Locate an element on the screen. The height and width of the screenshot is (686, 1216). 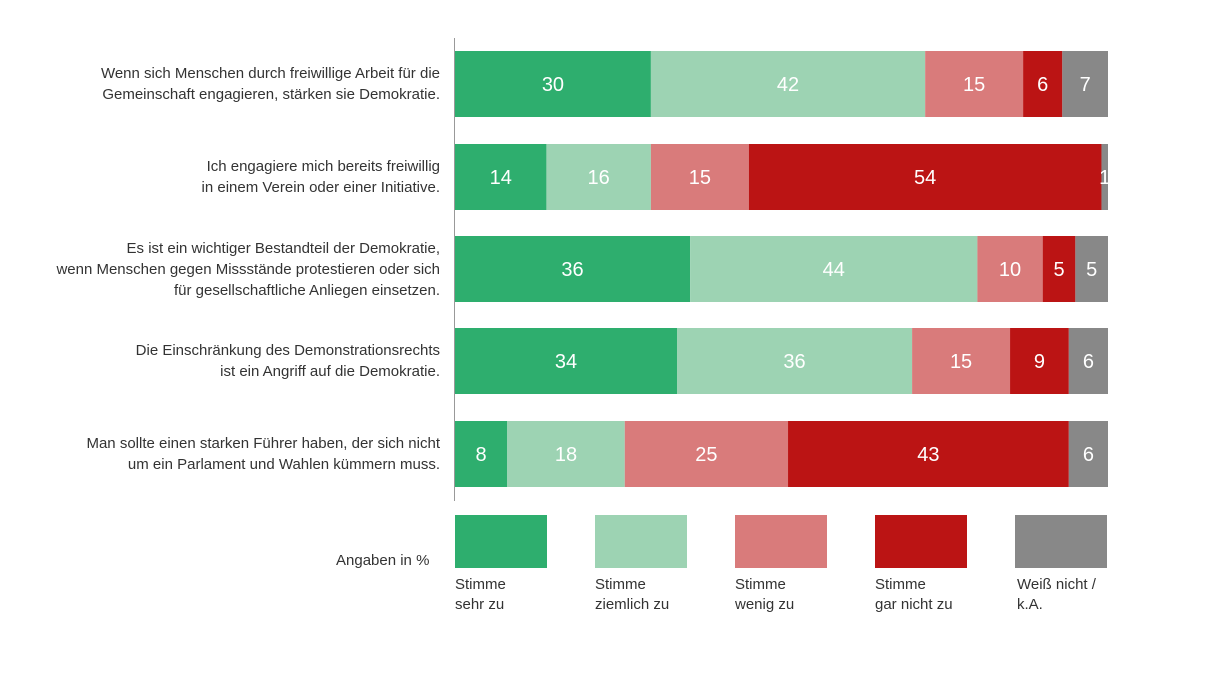
data-label: 14 is located at coordinates (501, 178).